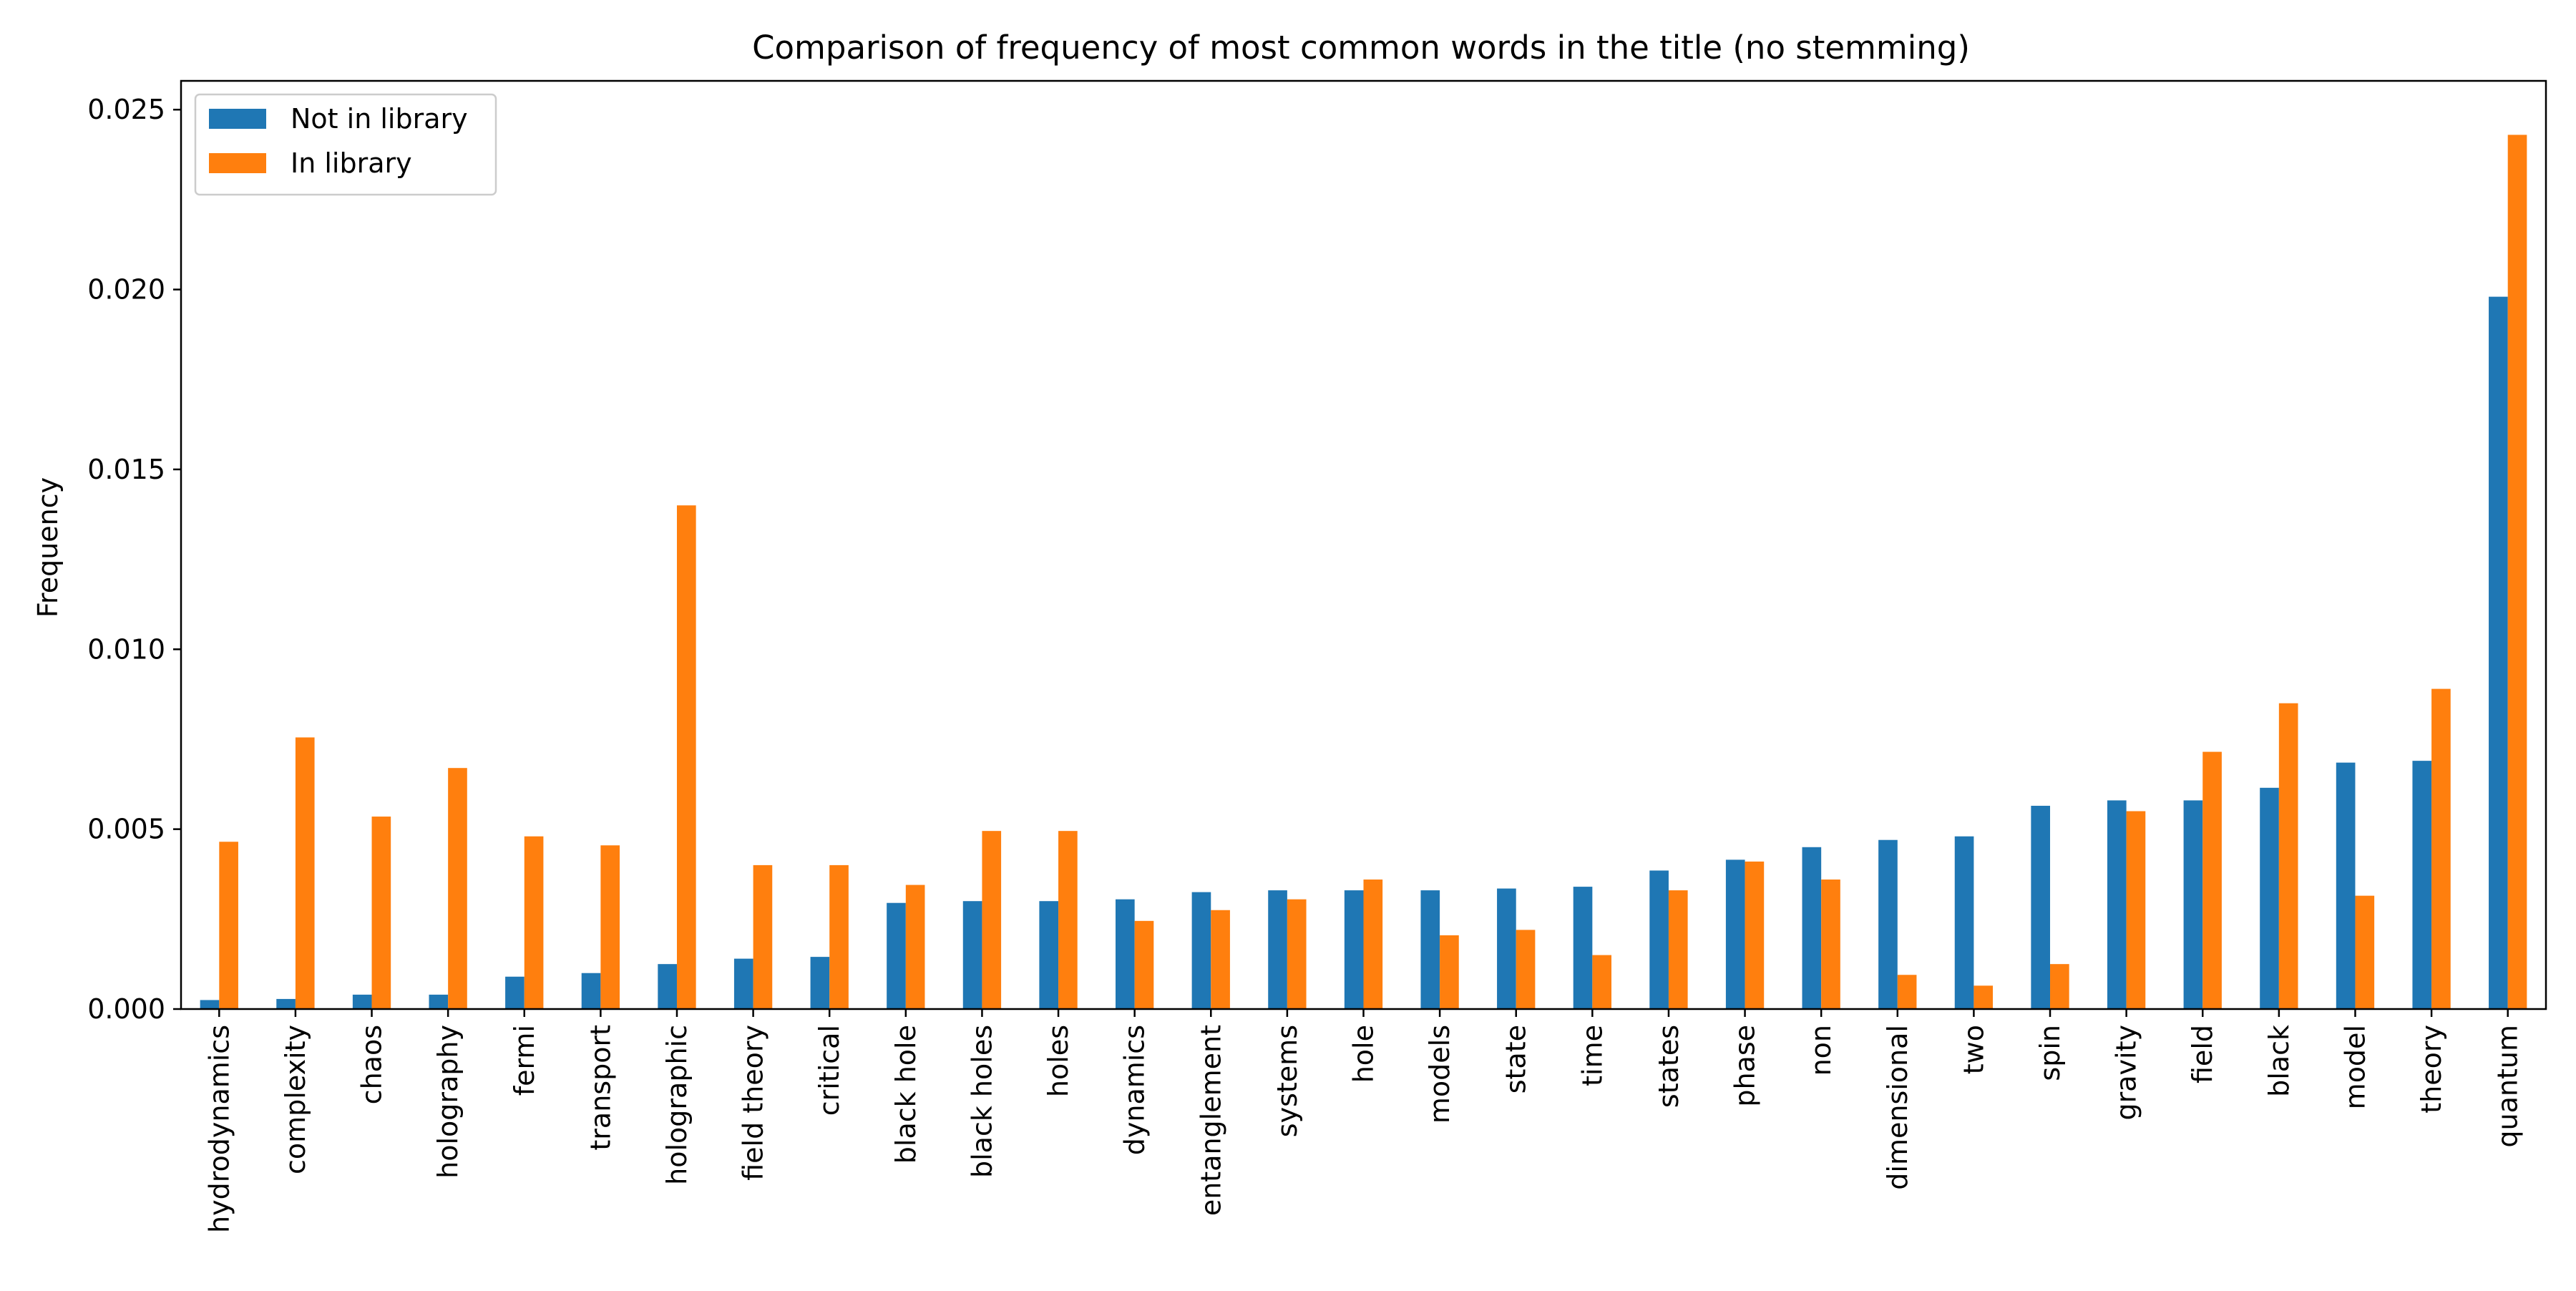 The width and height of the screenshot is (2576, 1291). I want to click on x-tick-label: non, so click(1821, 1050).